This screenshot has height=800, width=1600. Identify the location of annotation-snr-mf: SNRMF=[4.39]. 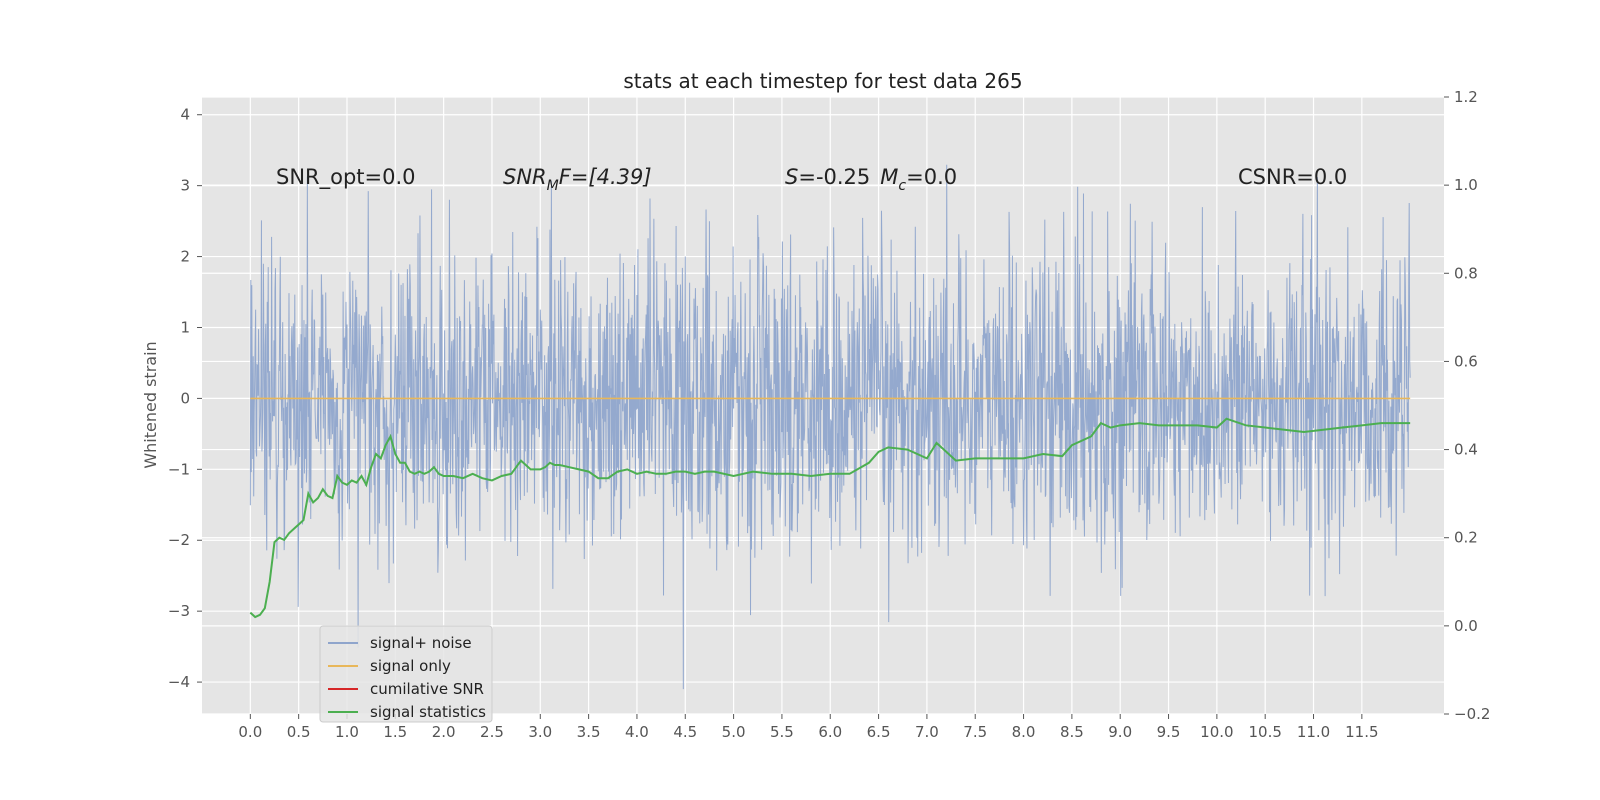
(577, 179).